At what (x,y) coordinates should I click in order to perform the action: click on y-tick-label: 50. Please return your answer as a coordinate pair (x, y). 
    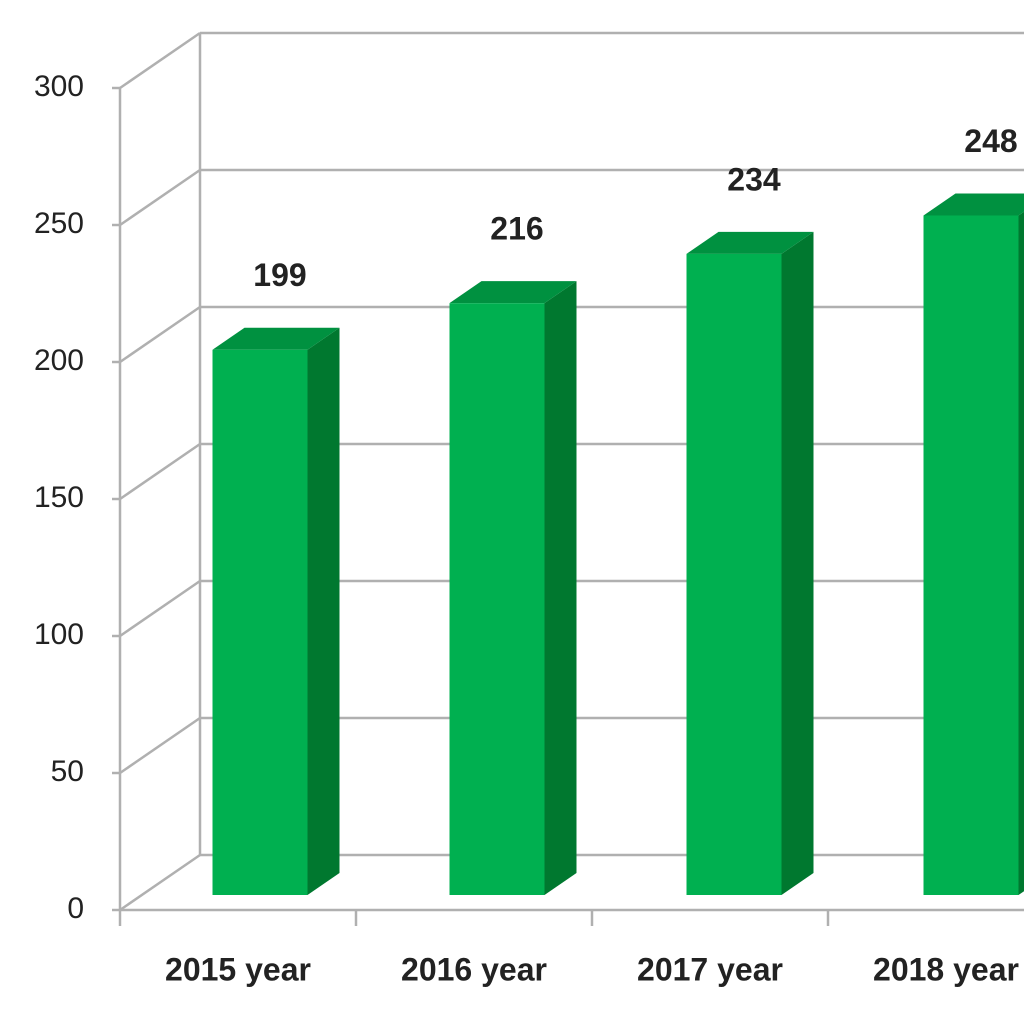
    Looking at the image, I should click on (67, 771).